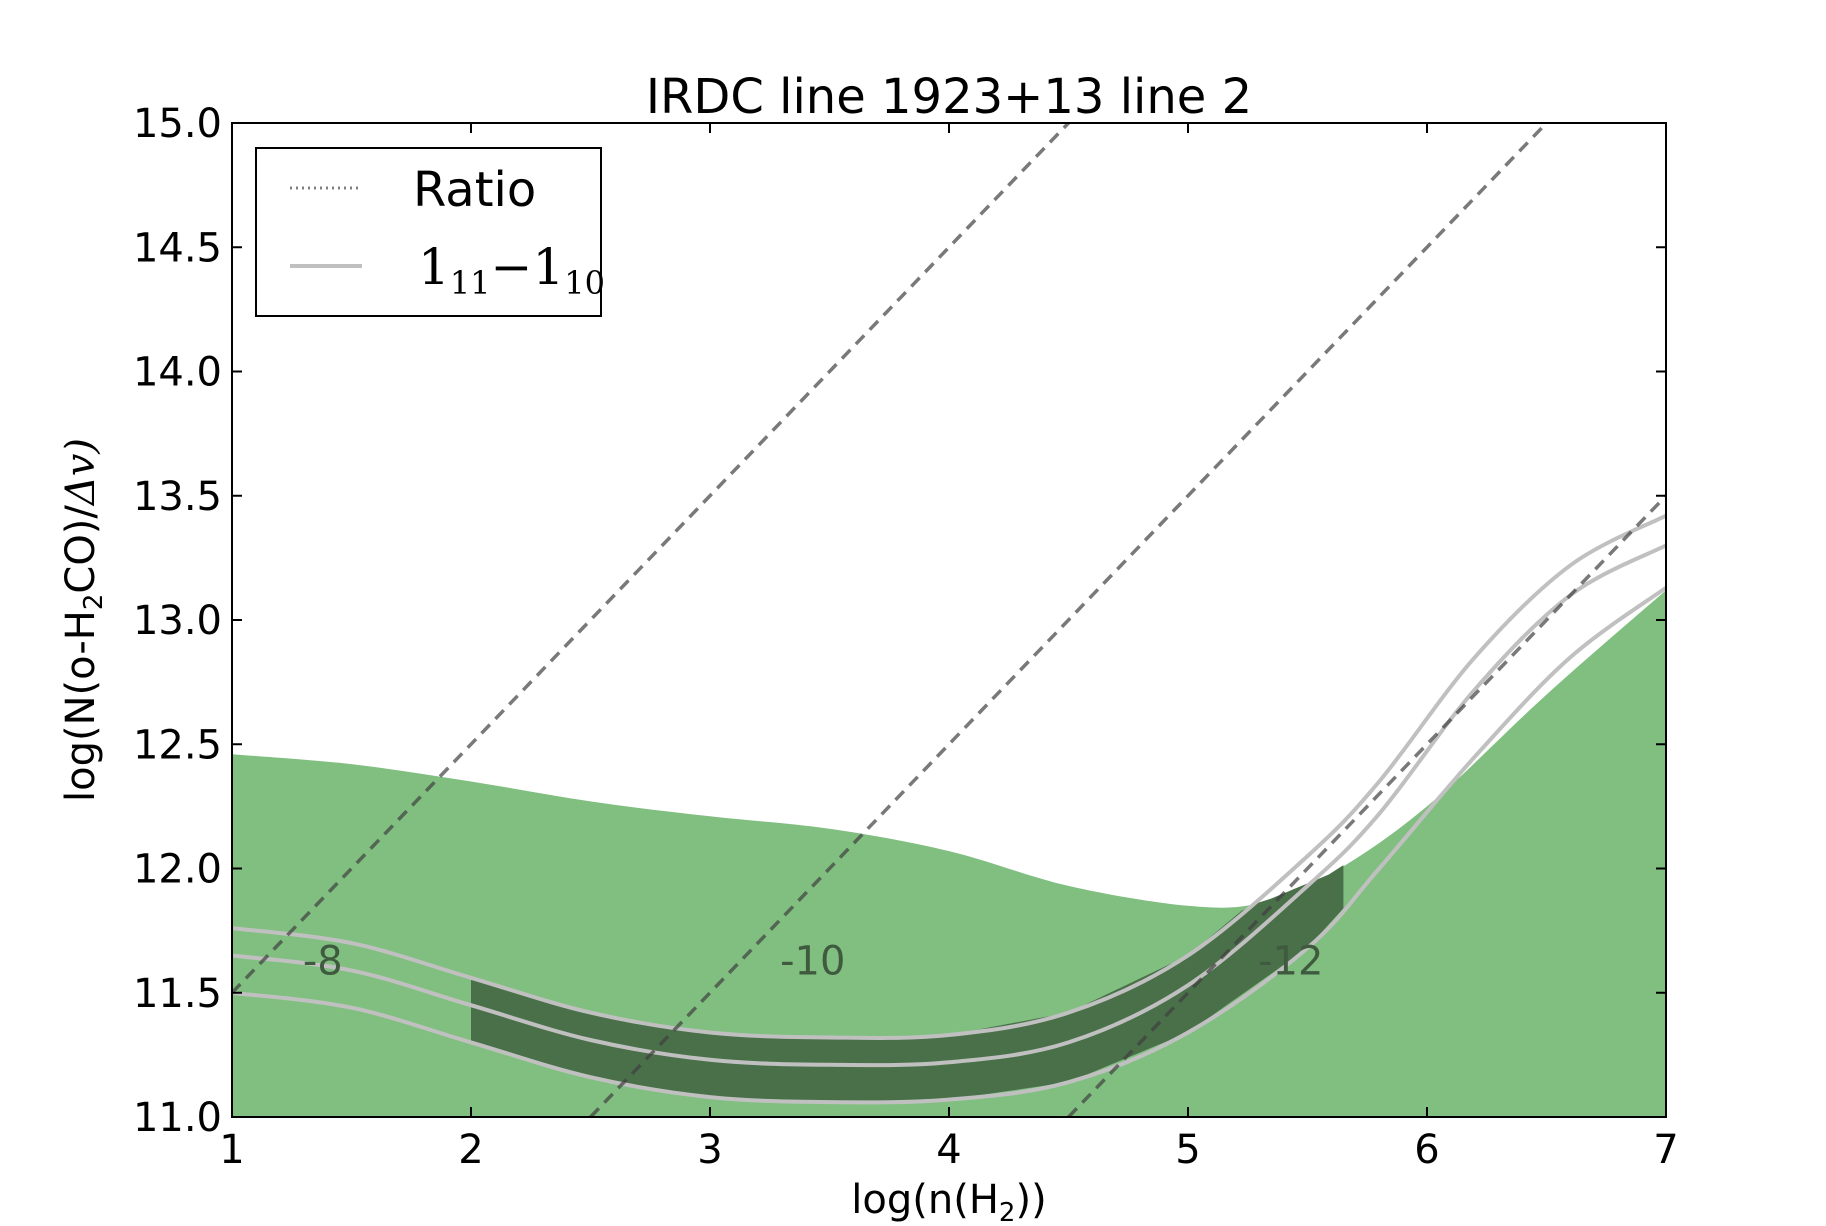  What do you see at coordinates (709, 1150) in the screenshot?
I see `x-tick-label: 3` at bounding box center [709, 1150].